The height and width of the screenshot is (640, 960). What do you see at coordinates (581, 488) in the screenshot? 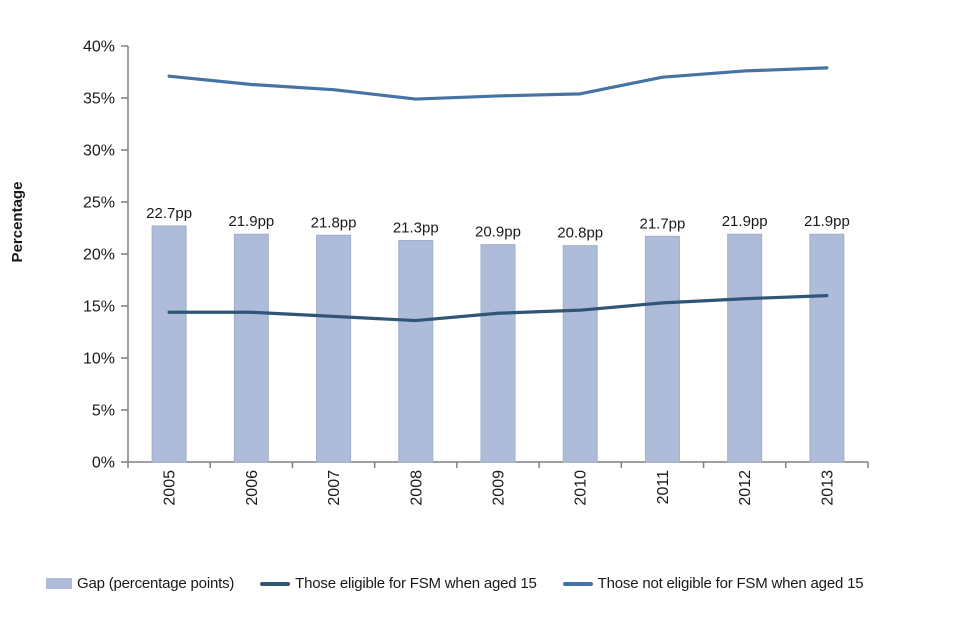
I see `x-axis-tick-label: 2010` at bounding box center [581, 488].